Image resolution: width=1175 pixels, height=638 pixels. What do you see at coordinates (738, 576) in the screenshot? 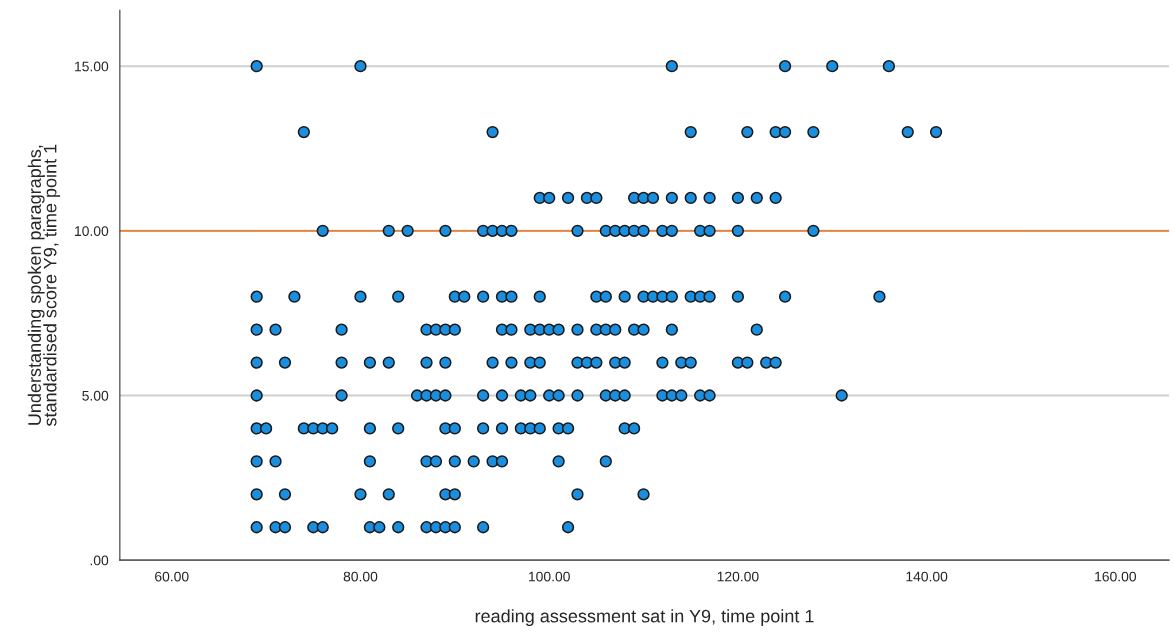
I see `x-tick-label: 120.00` at bounding box center [738, 576].